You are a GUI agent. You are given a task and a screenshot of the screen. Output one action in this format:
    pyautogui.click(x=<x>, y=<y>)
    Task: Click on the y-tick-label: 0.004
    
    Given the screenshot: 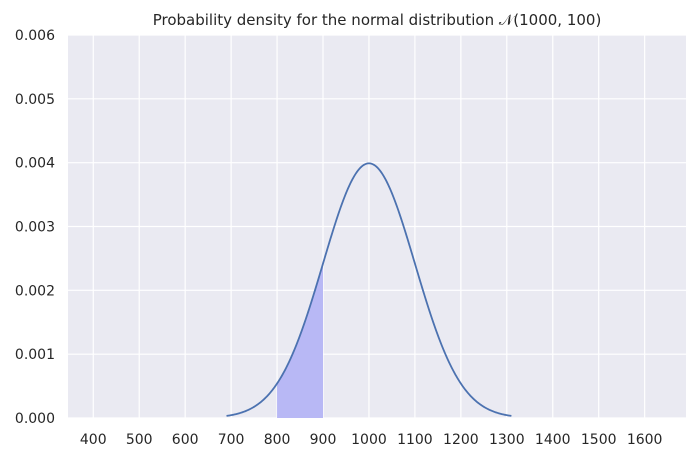 What is the action you would take?
    pyautogui.click(x=35, y=164)
    